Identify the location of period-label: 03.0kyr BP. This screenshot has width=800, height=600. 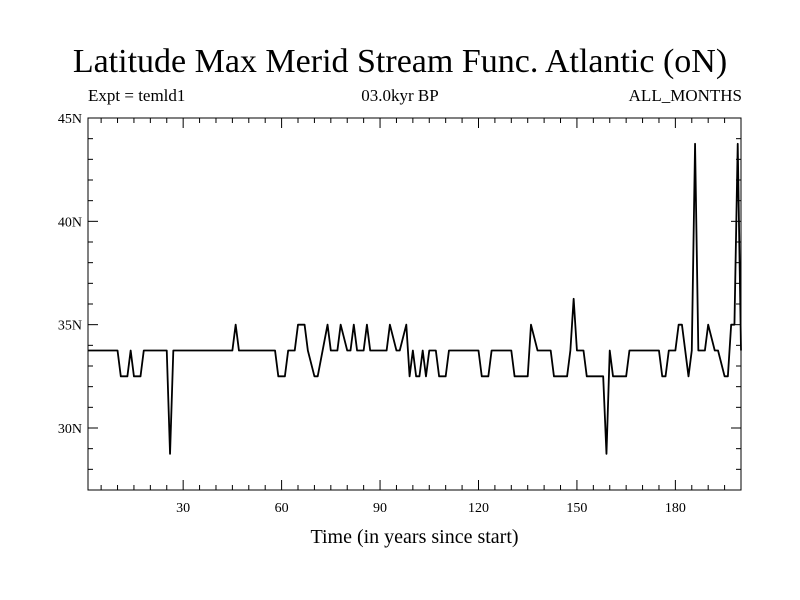
(400, 95).